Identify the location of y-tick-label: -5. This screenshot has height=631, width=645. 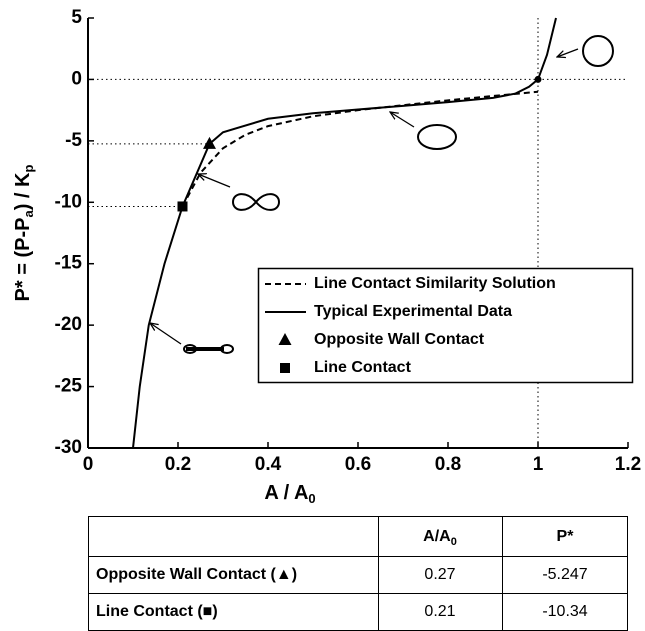
(73, 140).